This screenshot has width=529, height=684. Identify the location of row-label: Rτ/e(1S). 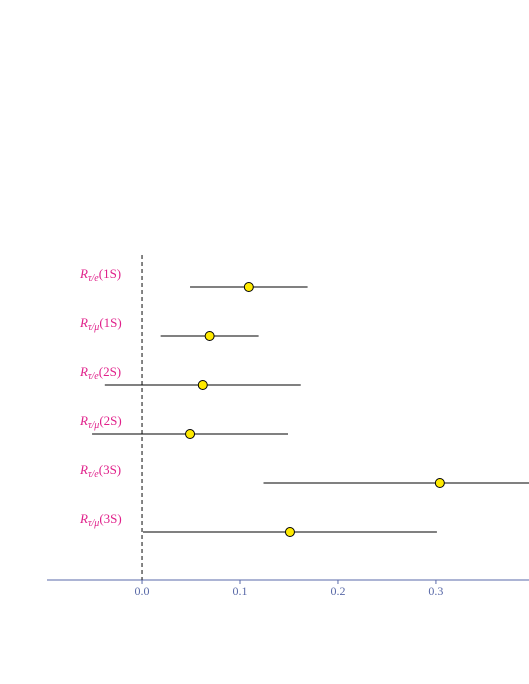
(100, 275).